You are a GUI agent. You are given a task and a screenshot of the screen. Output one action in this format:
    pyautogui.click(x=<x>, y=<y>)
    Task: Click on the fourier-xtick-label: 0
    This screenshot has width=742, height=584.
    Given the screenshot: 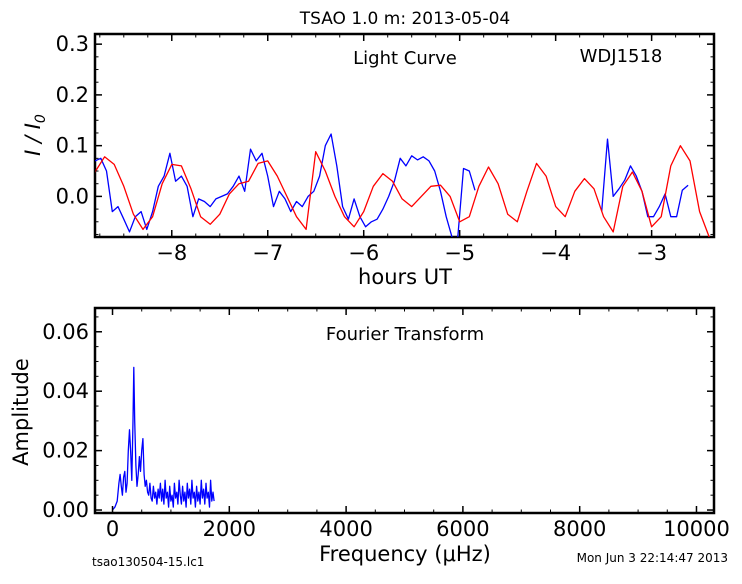 What is the action you would take?
    pyautogui.click(x=112, y=529)
    